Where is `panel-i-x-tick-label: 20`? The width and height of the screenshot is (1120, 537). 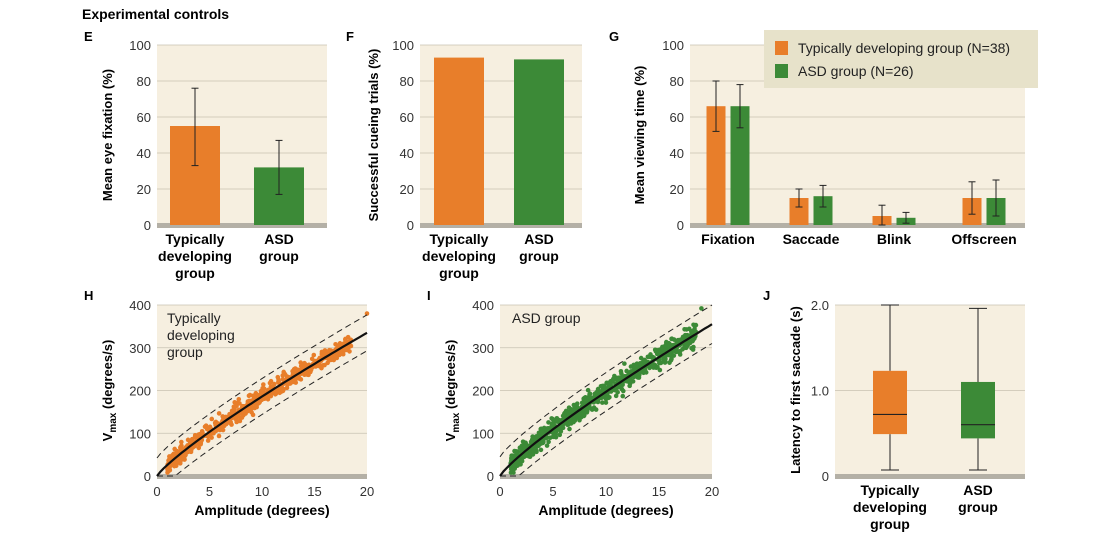 panel-i-x-tick-label: 20 is located at coordinates (712, 491).